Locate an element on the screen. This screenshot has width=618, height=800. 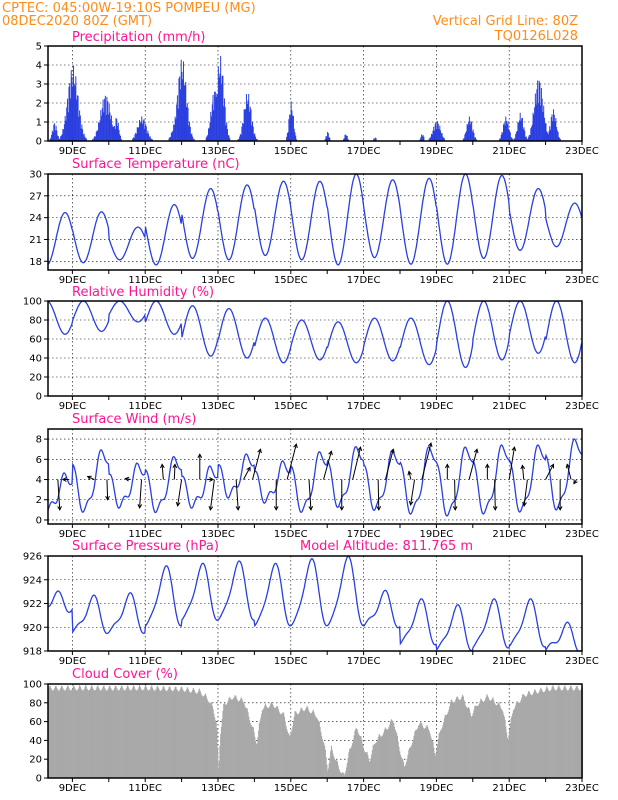
x-tick-label: 21DEC is located at coordinates (509, 406).